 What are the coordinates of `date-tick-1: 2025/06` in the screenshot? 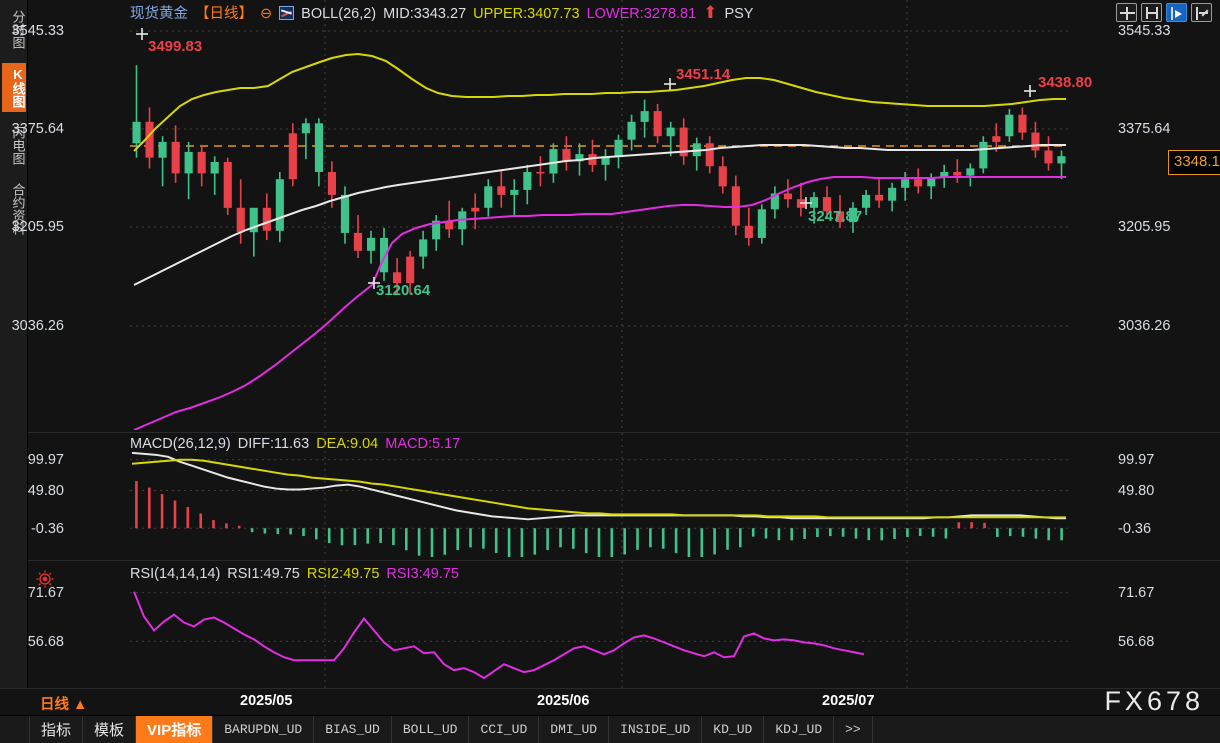 It's located at (563, 701).